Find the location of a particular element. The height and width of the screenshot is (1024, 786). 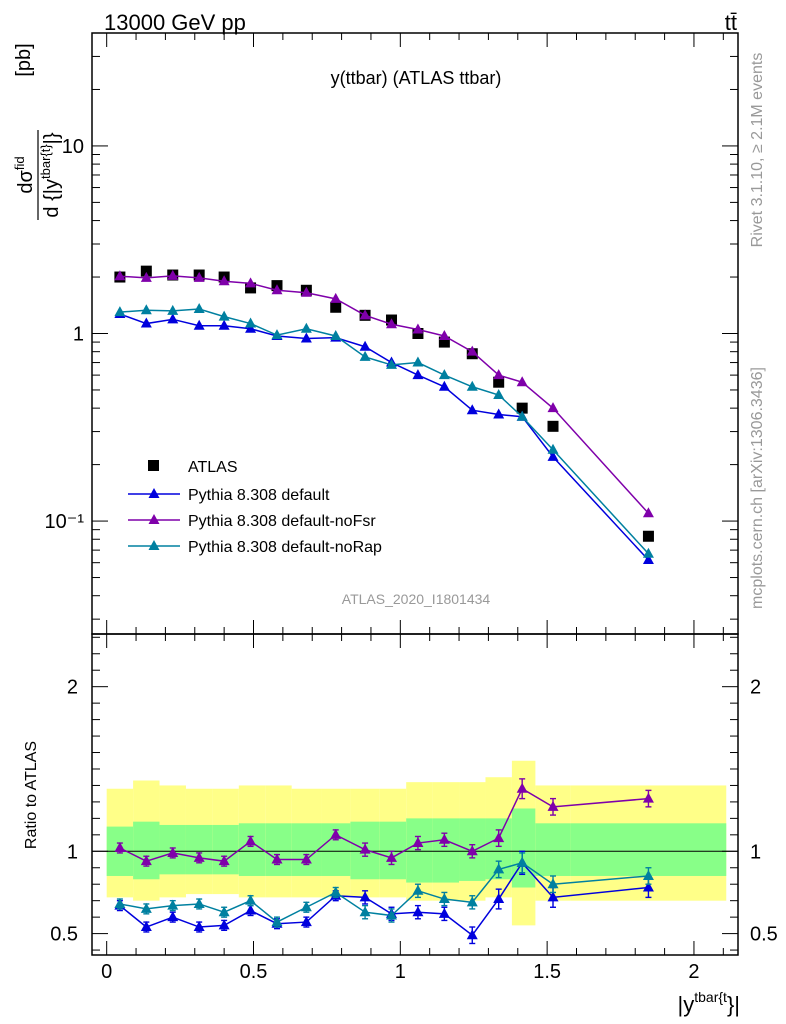

ratio-tick-label: 0.5 is located at coordinates (64, 935).